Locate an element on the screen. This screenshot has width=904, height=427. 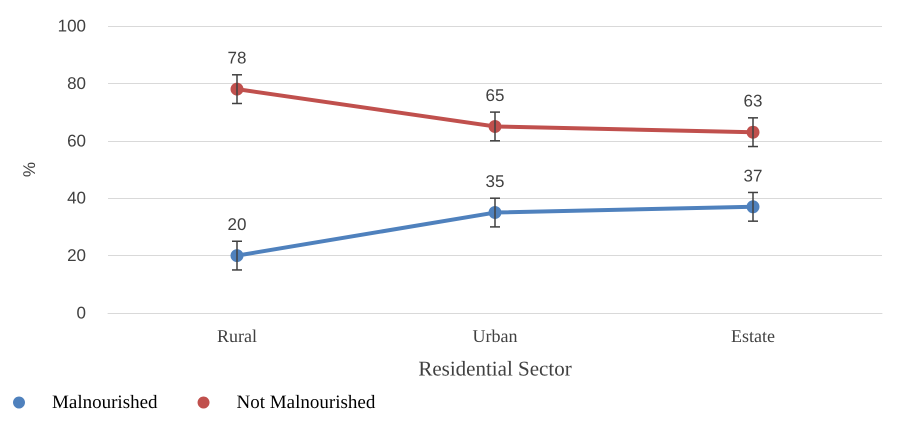
y-tick-label: 20 is located at coordinates (76, 256).